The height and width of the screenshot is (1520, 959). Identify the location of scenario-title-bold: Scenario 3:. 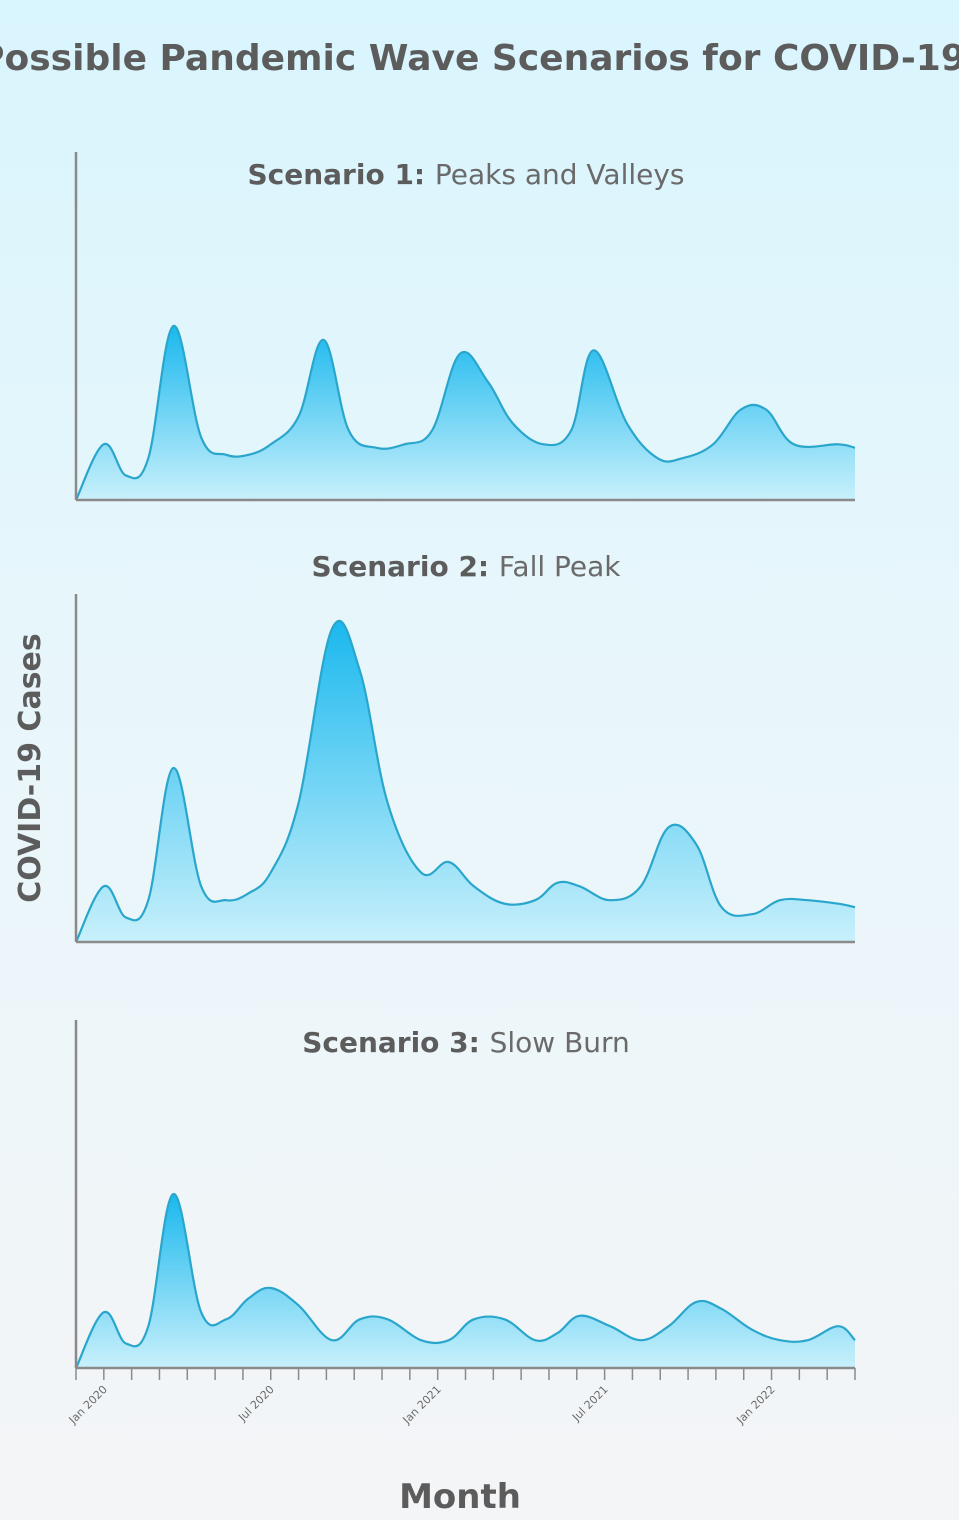
(395, 1042).